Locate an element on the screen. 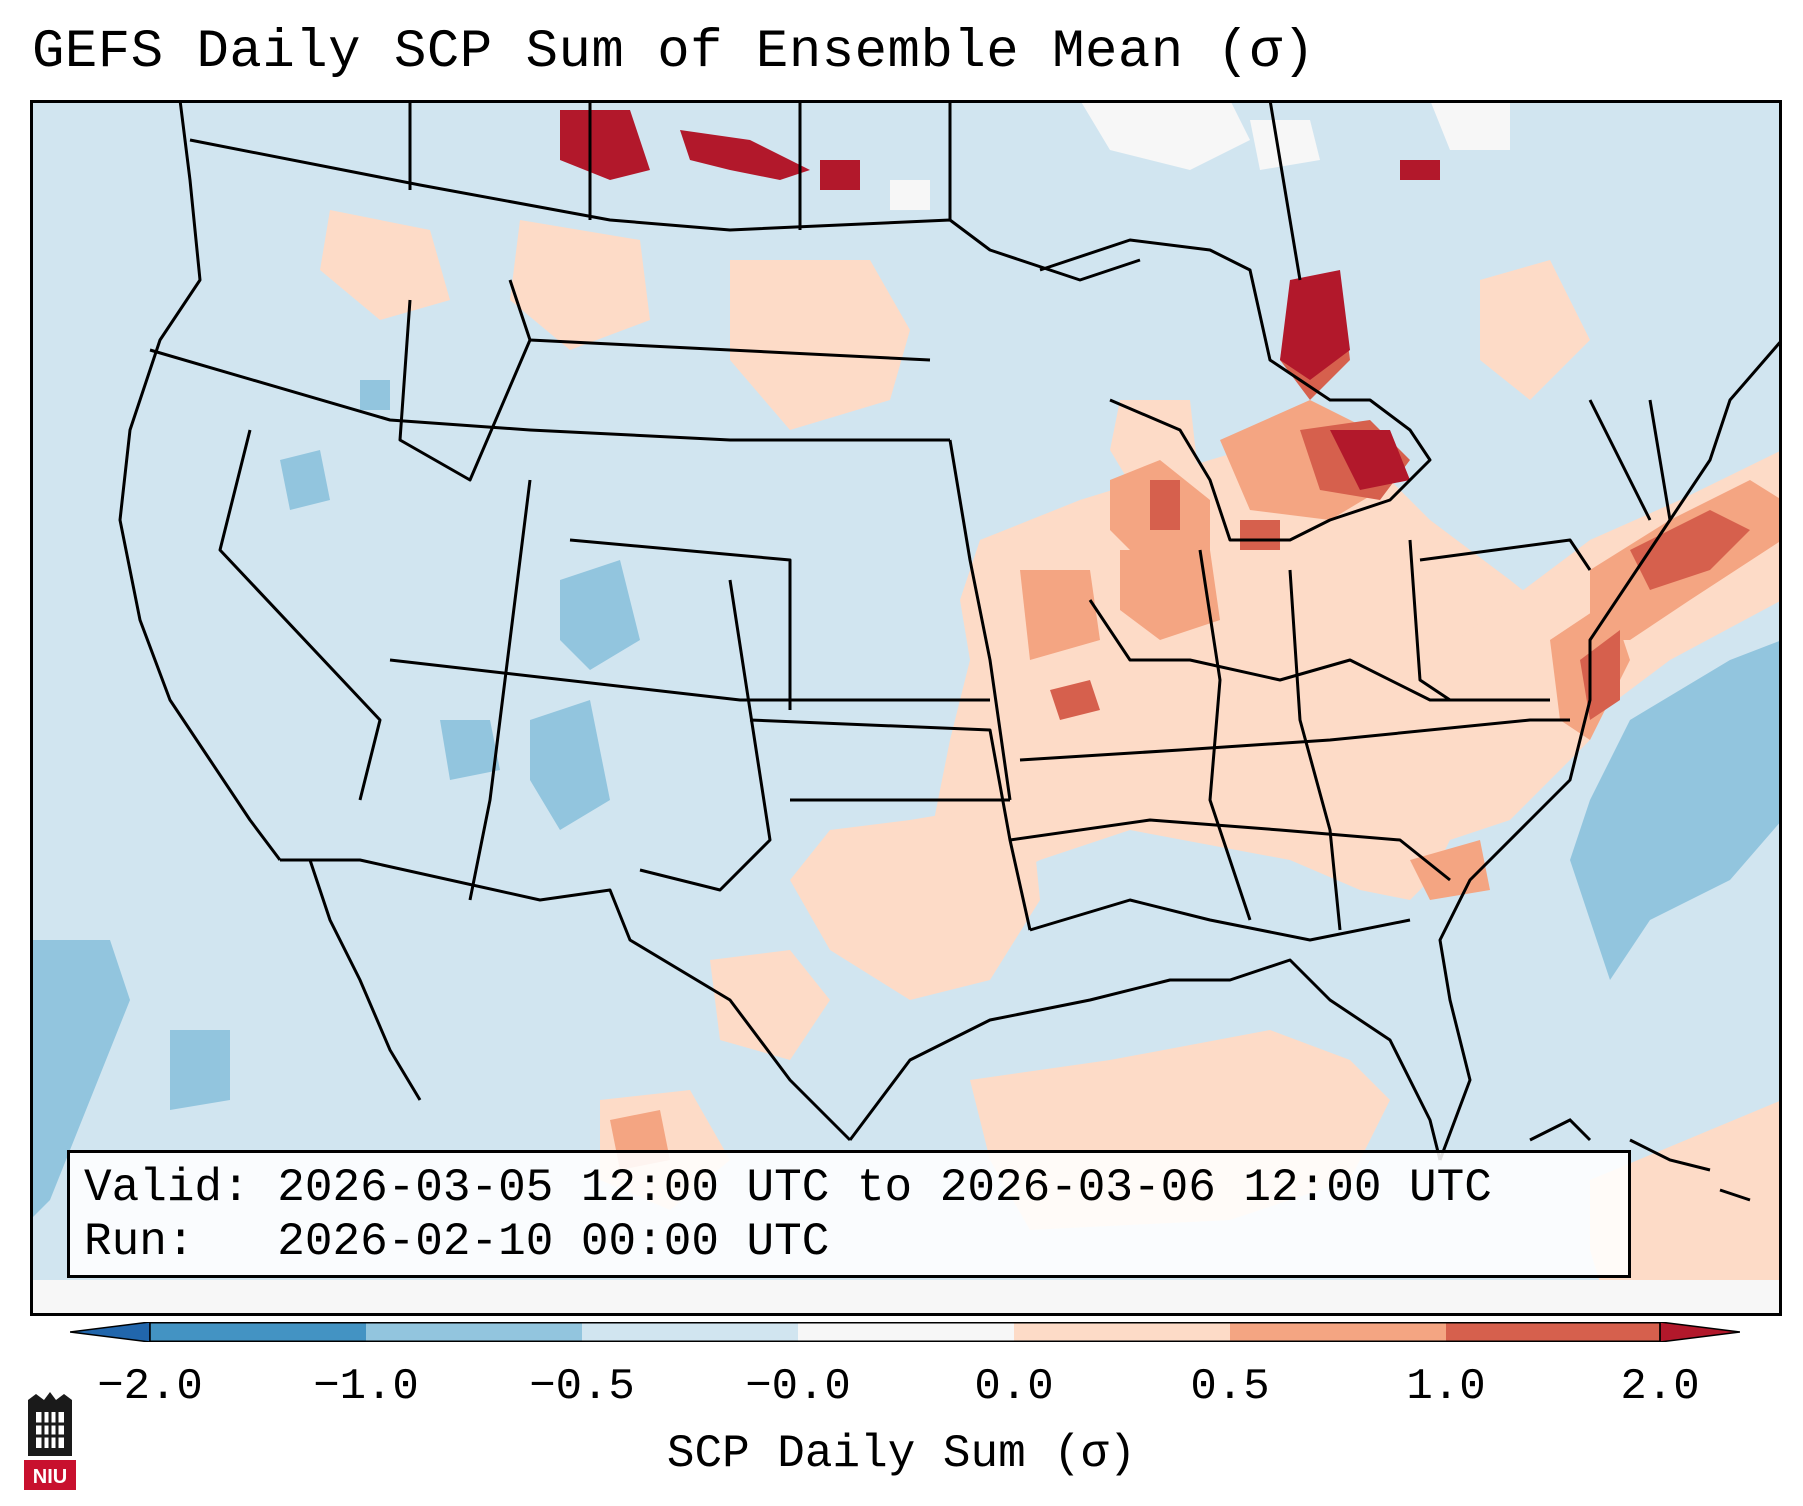  caribbean-islands is located at coordinates (1640, 1160).